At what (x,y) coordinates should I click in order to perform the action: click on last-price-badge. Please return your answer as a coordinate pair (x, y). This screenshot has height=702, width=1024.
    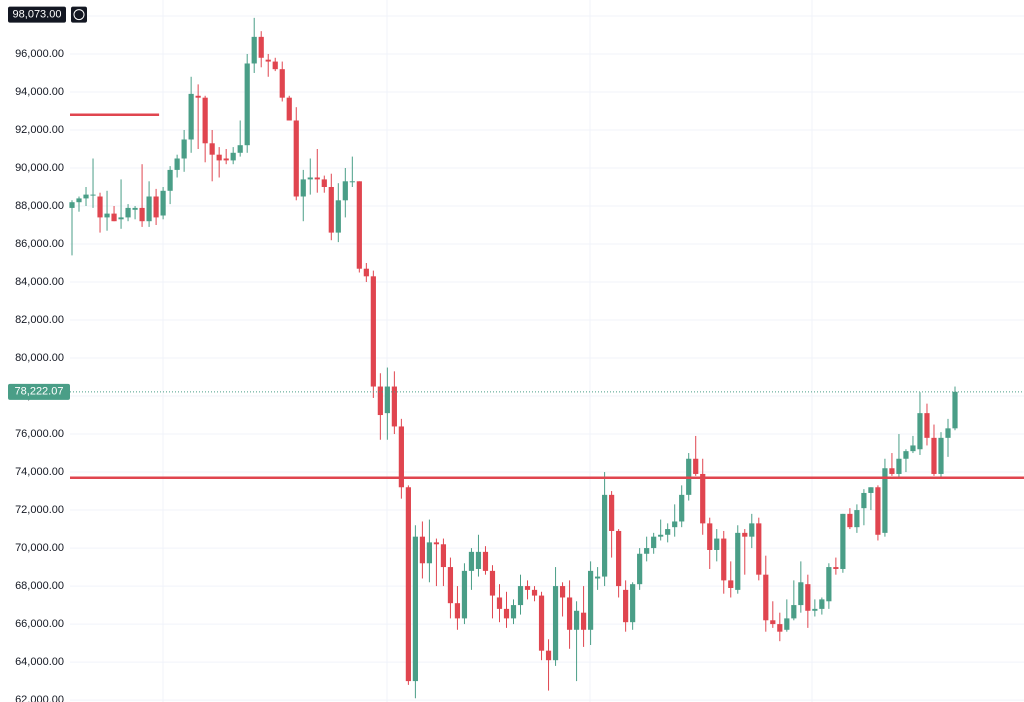
    Looking at the image, I should click on (39, 391).